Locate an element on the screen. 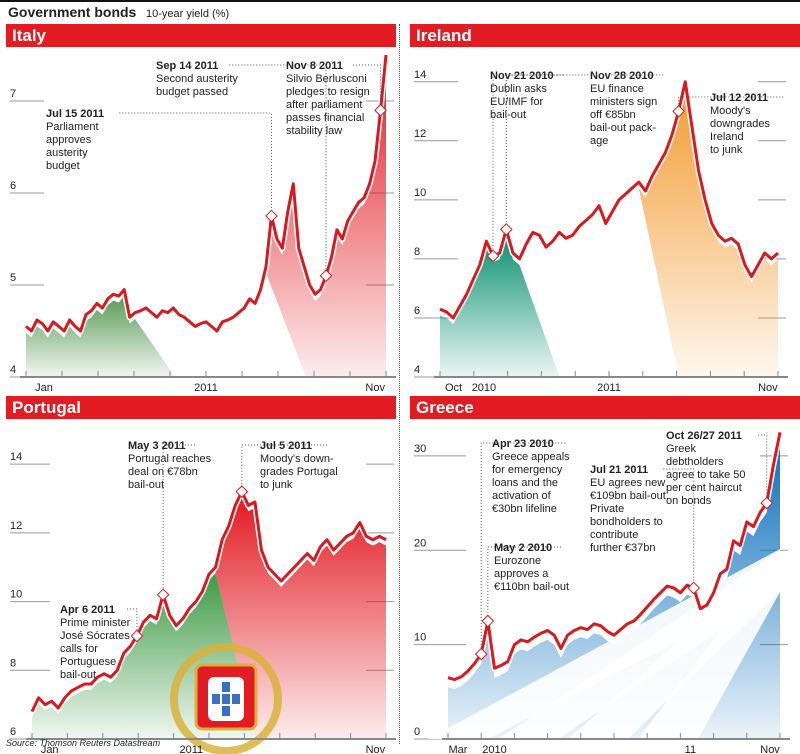 The height and width of the screenshot is (754, 800). annotation-text: Moody's down- is located at coordinates (297, 459).